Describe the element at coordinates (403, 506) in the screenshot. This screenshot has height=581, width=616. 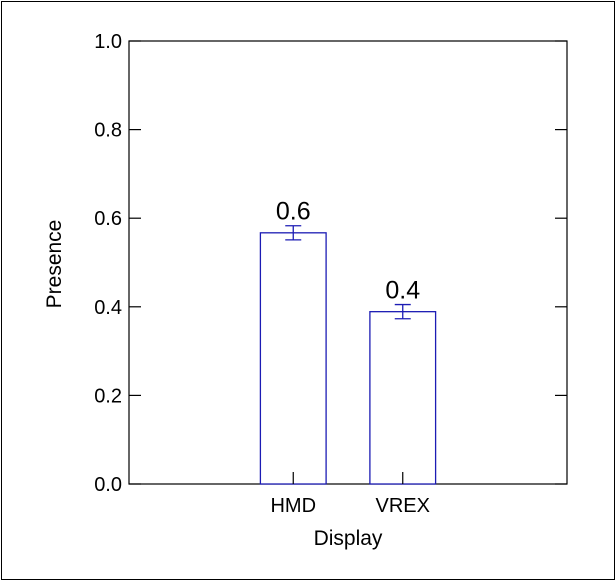
I see `x-tick-label: VREX` at that location.